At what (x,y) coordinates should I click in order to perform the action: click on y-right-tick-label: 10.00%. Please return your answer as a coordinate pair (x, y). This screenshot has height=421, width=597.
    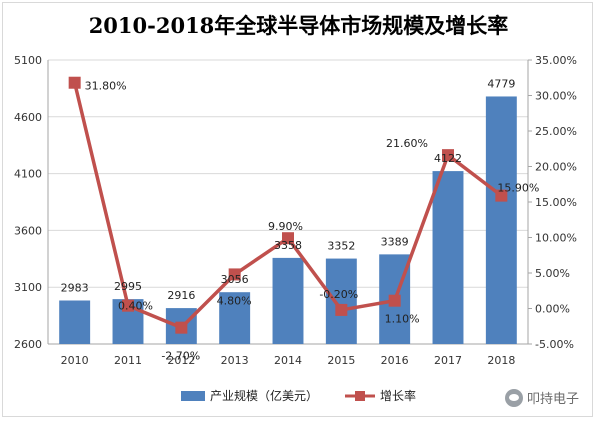
    Looking at the image, I should click on (556, 238).